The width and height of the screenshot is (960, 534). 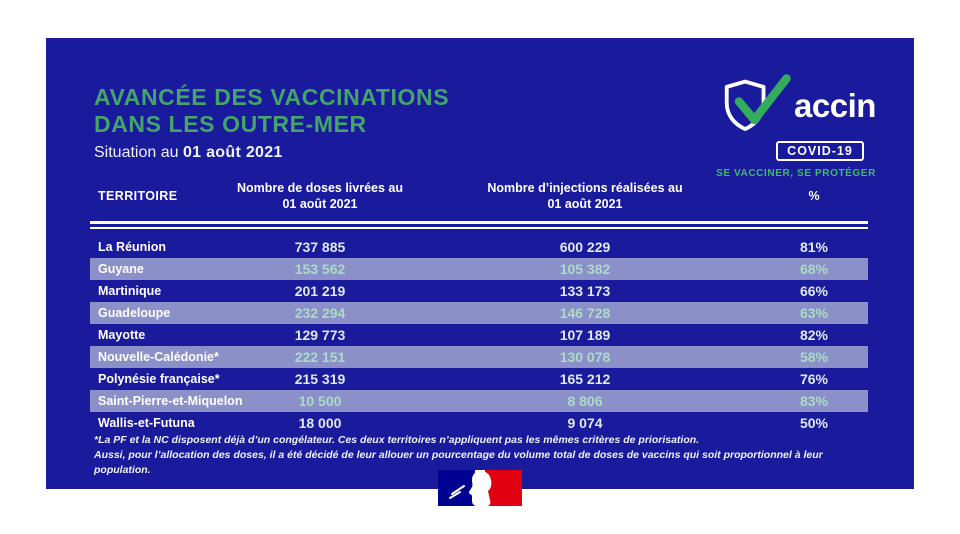 What do you see at coordinates (814, 378) in the screenshot?
I see `percent-value: 76%` at bounding box center [814, 378].